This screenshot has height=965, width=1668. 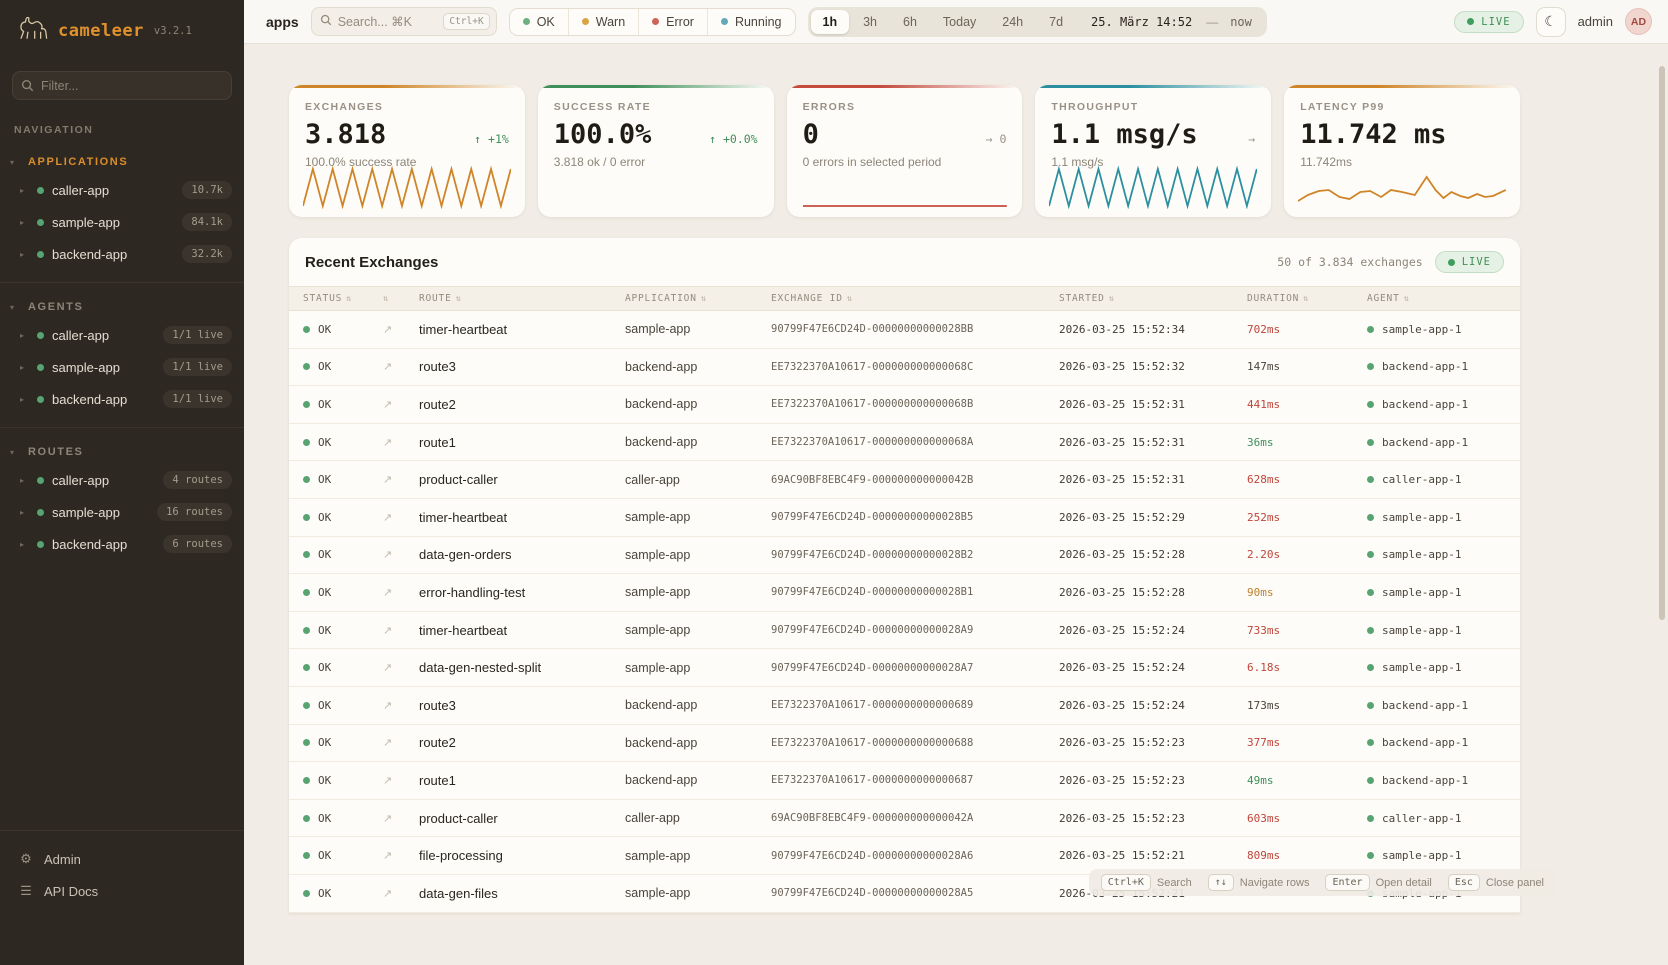 What do you see at coordinates (1638, 21) in the screenshot?
I see `avatar: AD` at bounding box center [1638, 21].